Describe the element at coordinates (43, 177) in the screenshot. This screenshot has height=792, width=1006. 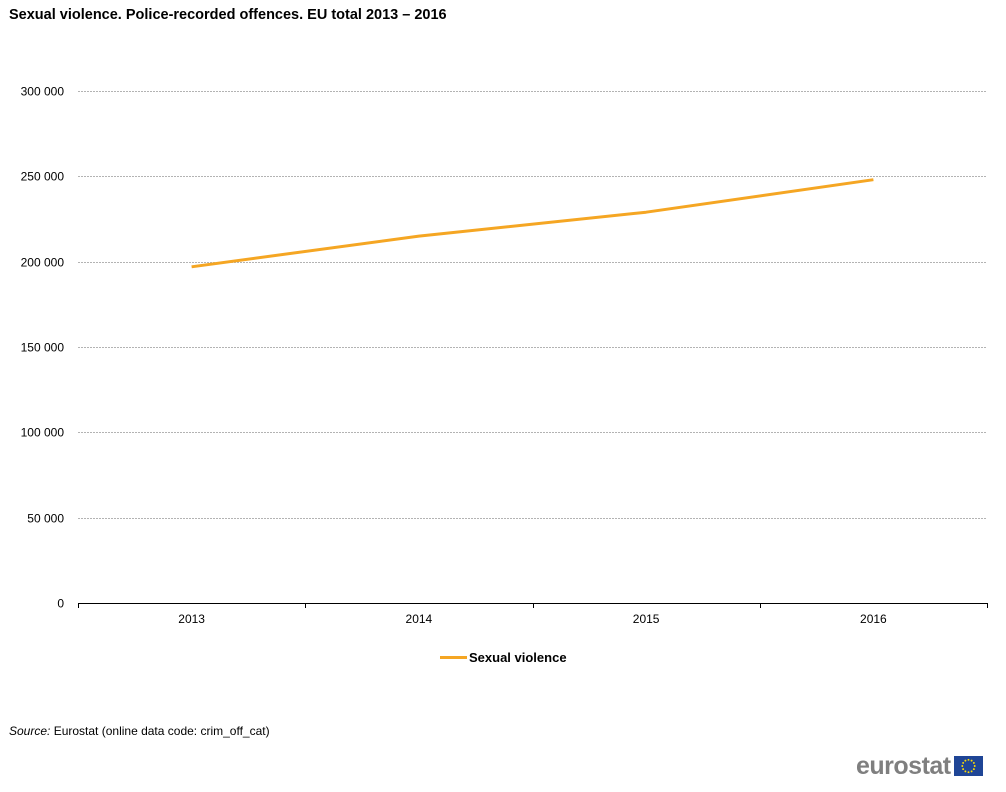
I see `y-tick-label: 250 000` at that location.